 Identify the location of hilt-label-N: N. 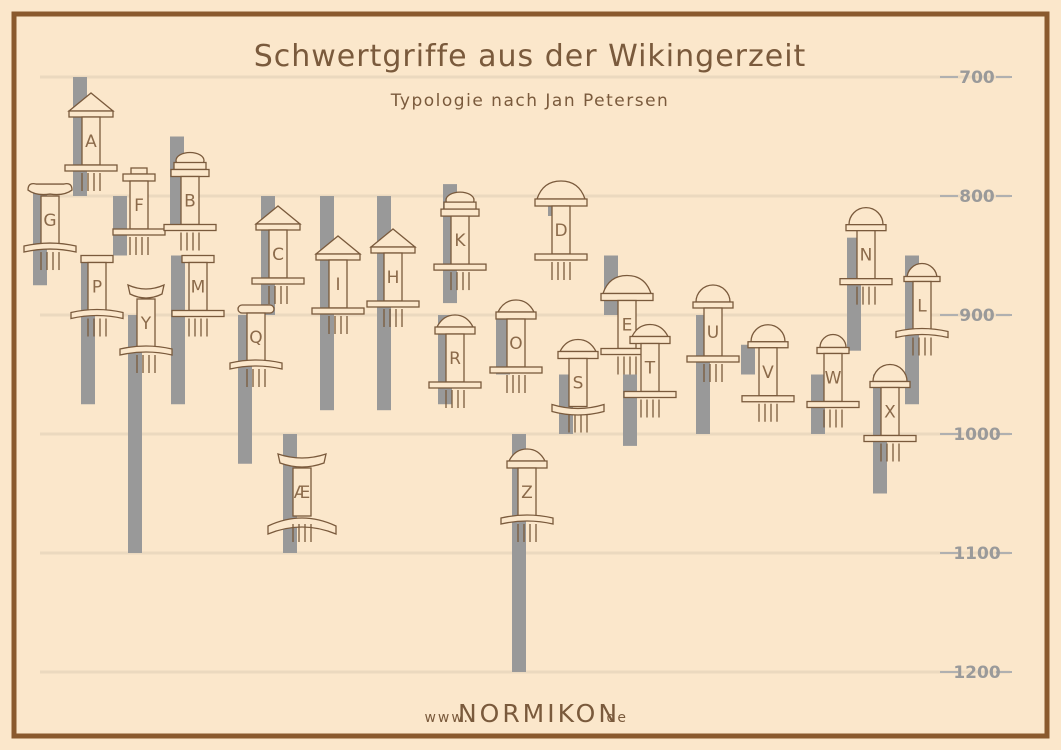
(866, 256).